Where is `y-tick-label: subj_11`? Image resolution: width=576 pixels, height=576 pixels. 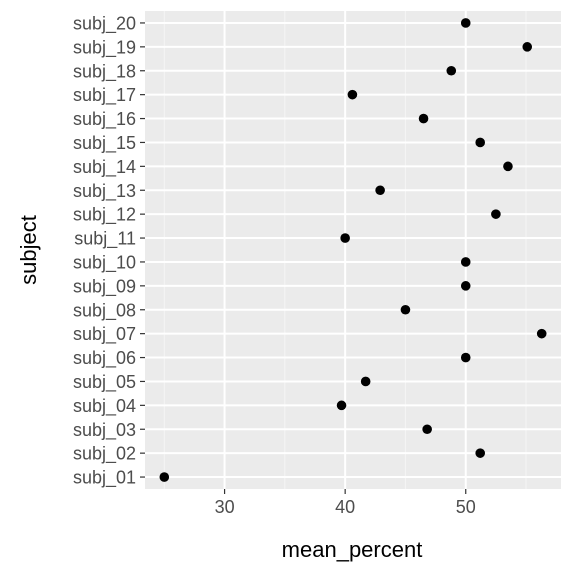
y-tick-label: subj_11 is located at coordinates (105, 239).